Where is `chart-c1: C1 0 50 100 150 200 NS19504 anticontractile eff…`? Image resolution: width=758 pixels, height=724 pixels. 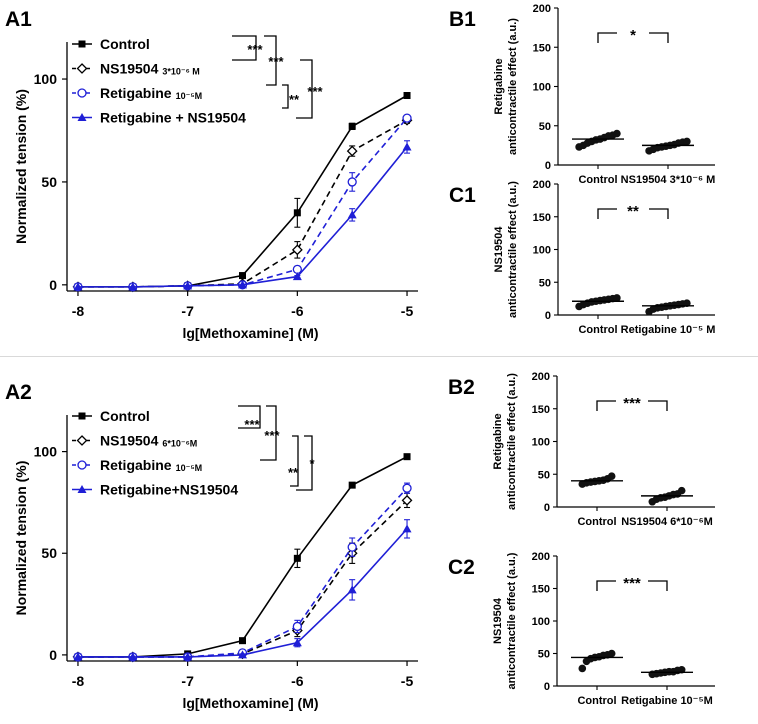 chart-c1: C1 0 50 100 150 200 NS19504 anticontractile eff… is located at coordinates (582, 257).